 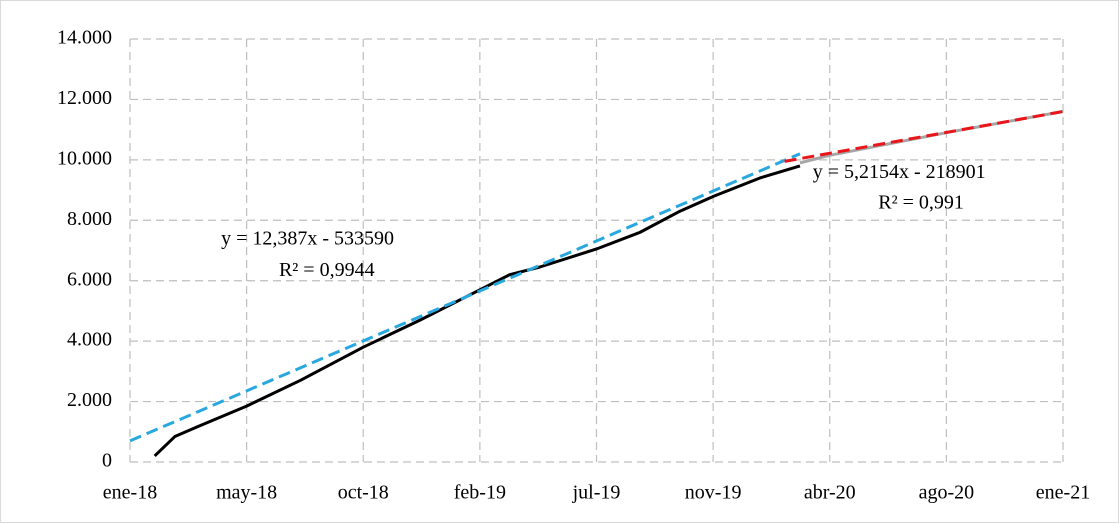 I want to click on annotation: R² = 0,9944, so click(x=327, y=270).